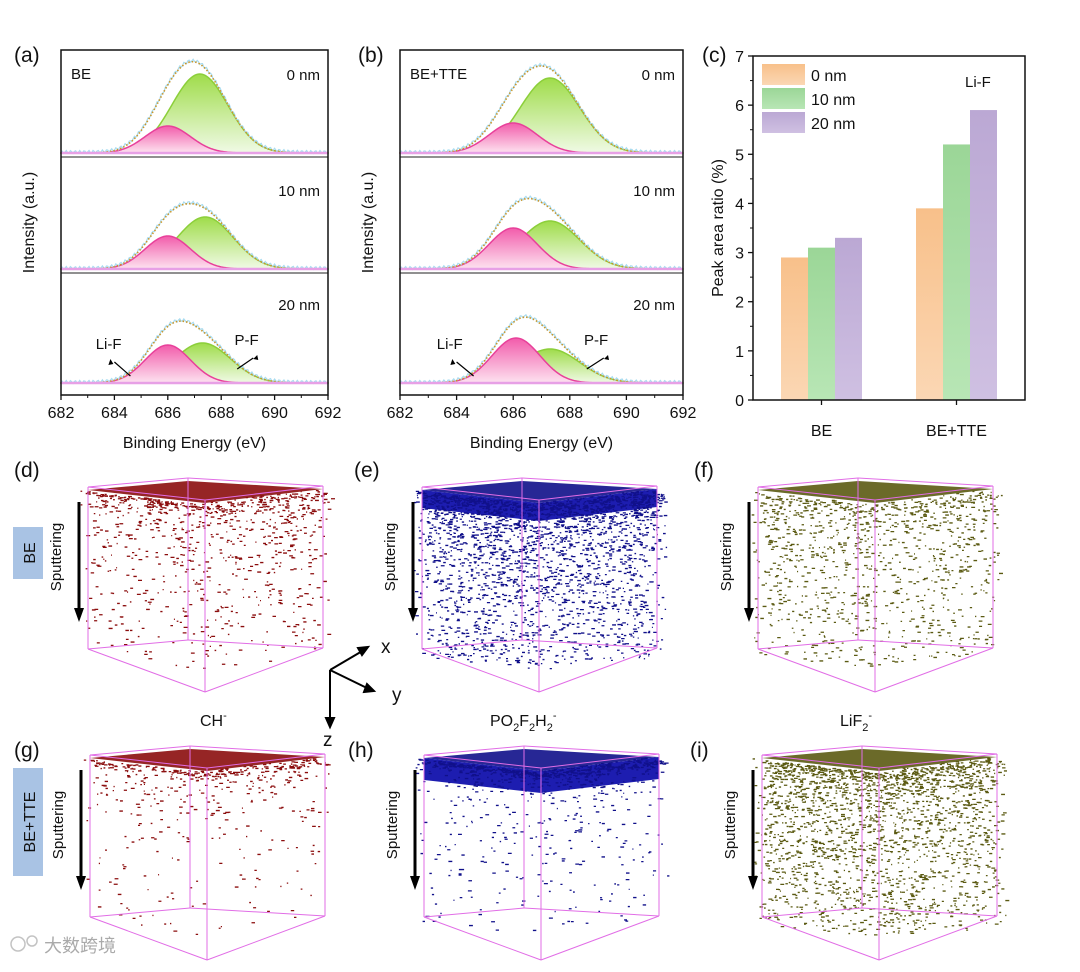 This screenshot has height=972, width=1080. What do you see at coordinates (371, 55) in the screenshot?
I see `panel-label-b: (b)` at bounding box center [371, 55].